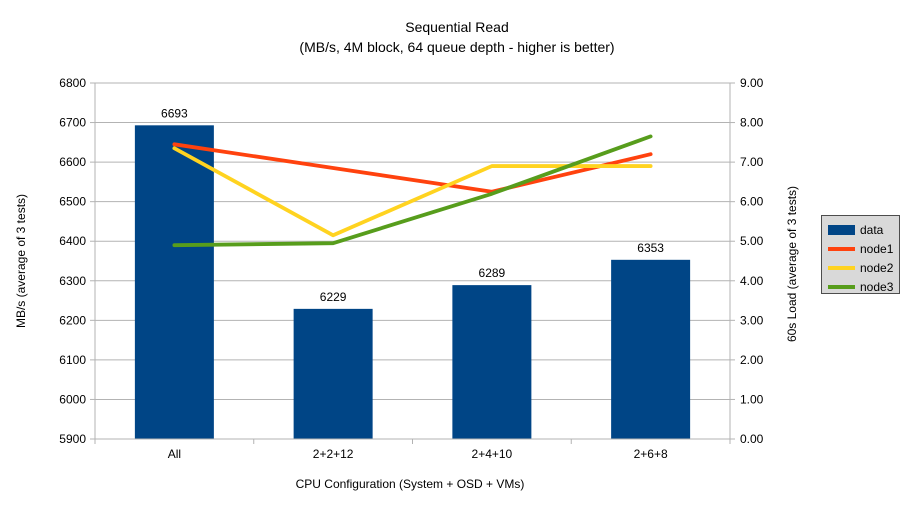  Describe the element at coordinates (72, 399) in the screenshot. I see `left-axis-tick-label: 6000` at that location.